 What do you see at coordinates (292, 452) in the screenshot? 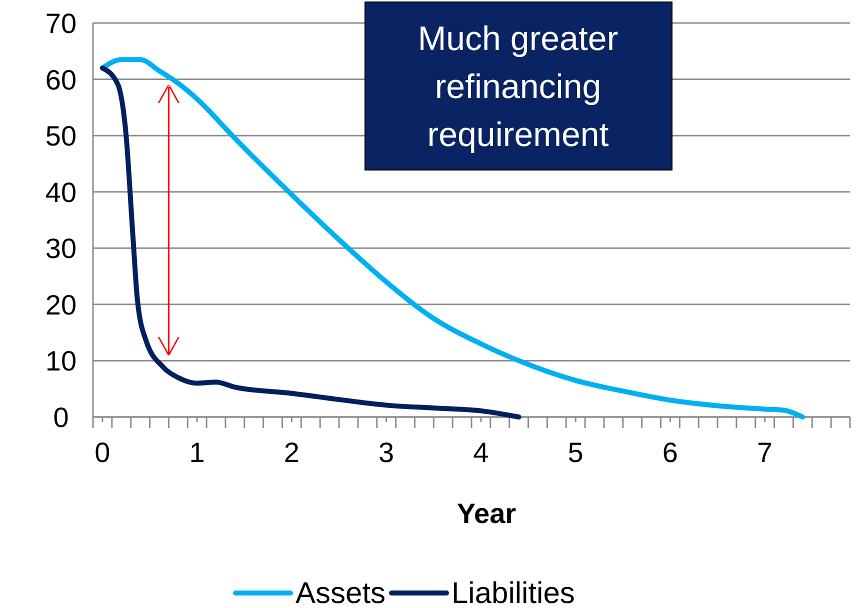
I see `x-tick-label: 2` at bounding box center [292, 452].